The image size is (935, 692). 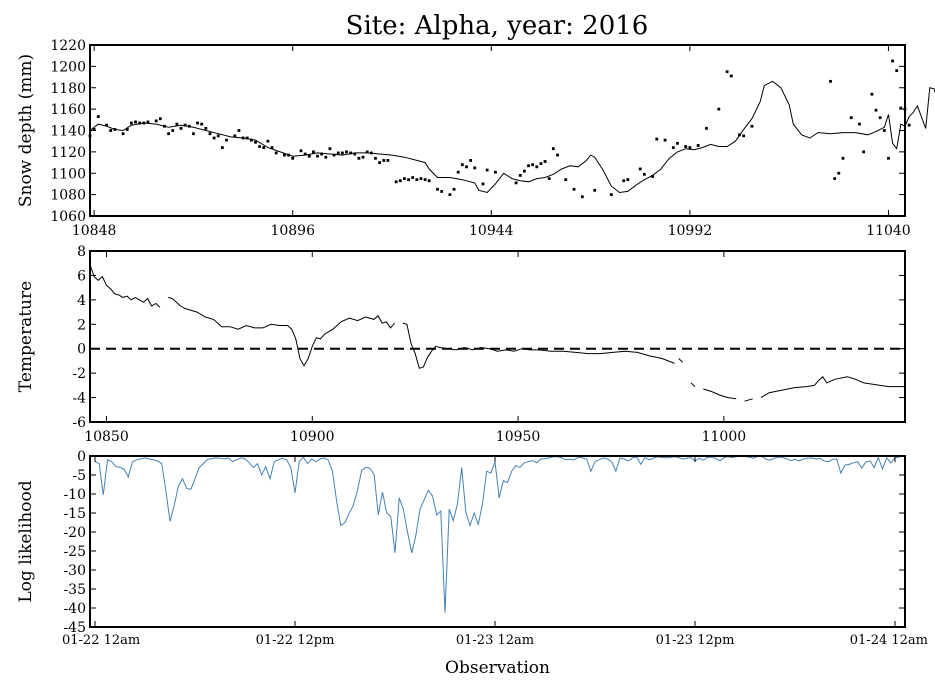 What do you see at coordinates (106, 437) in the screenshot?
I see `temp-xtick-label: 10850` at bounding box center [106, 437].